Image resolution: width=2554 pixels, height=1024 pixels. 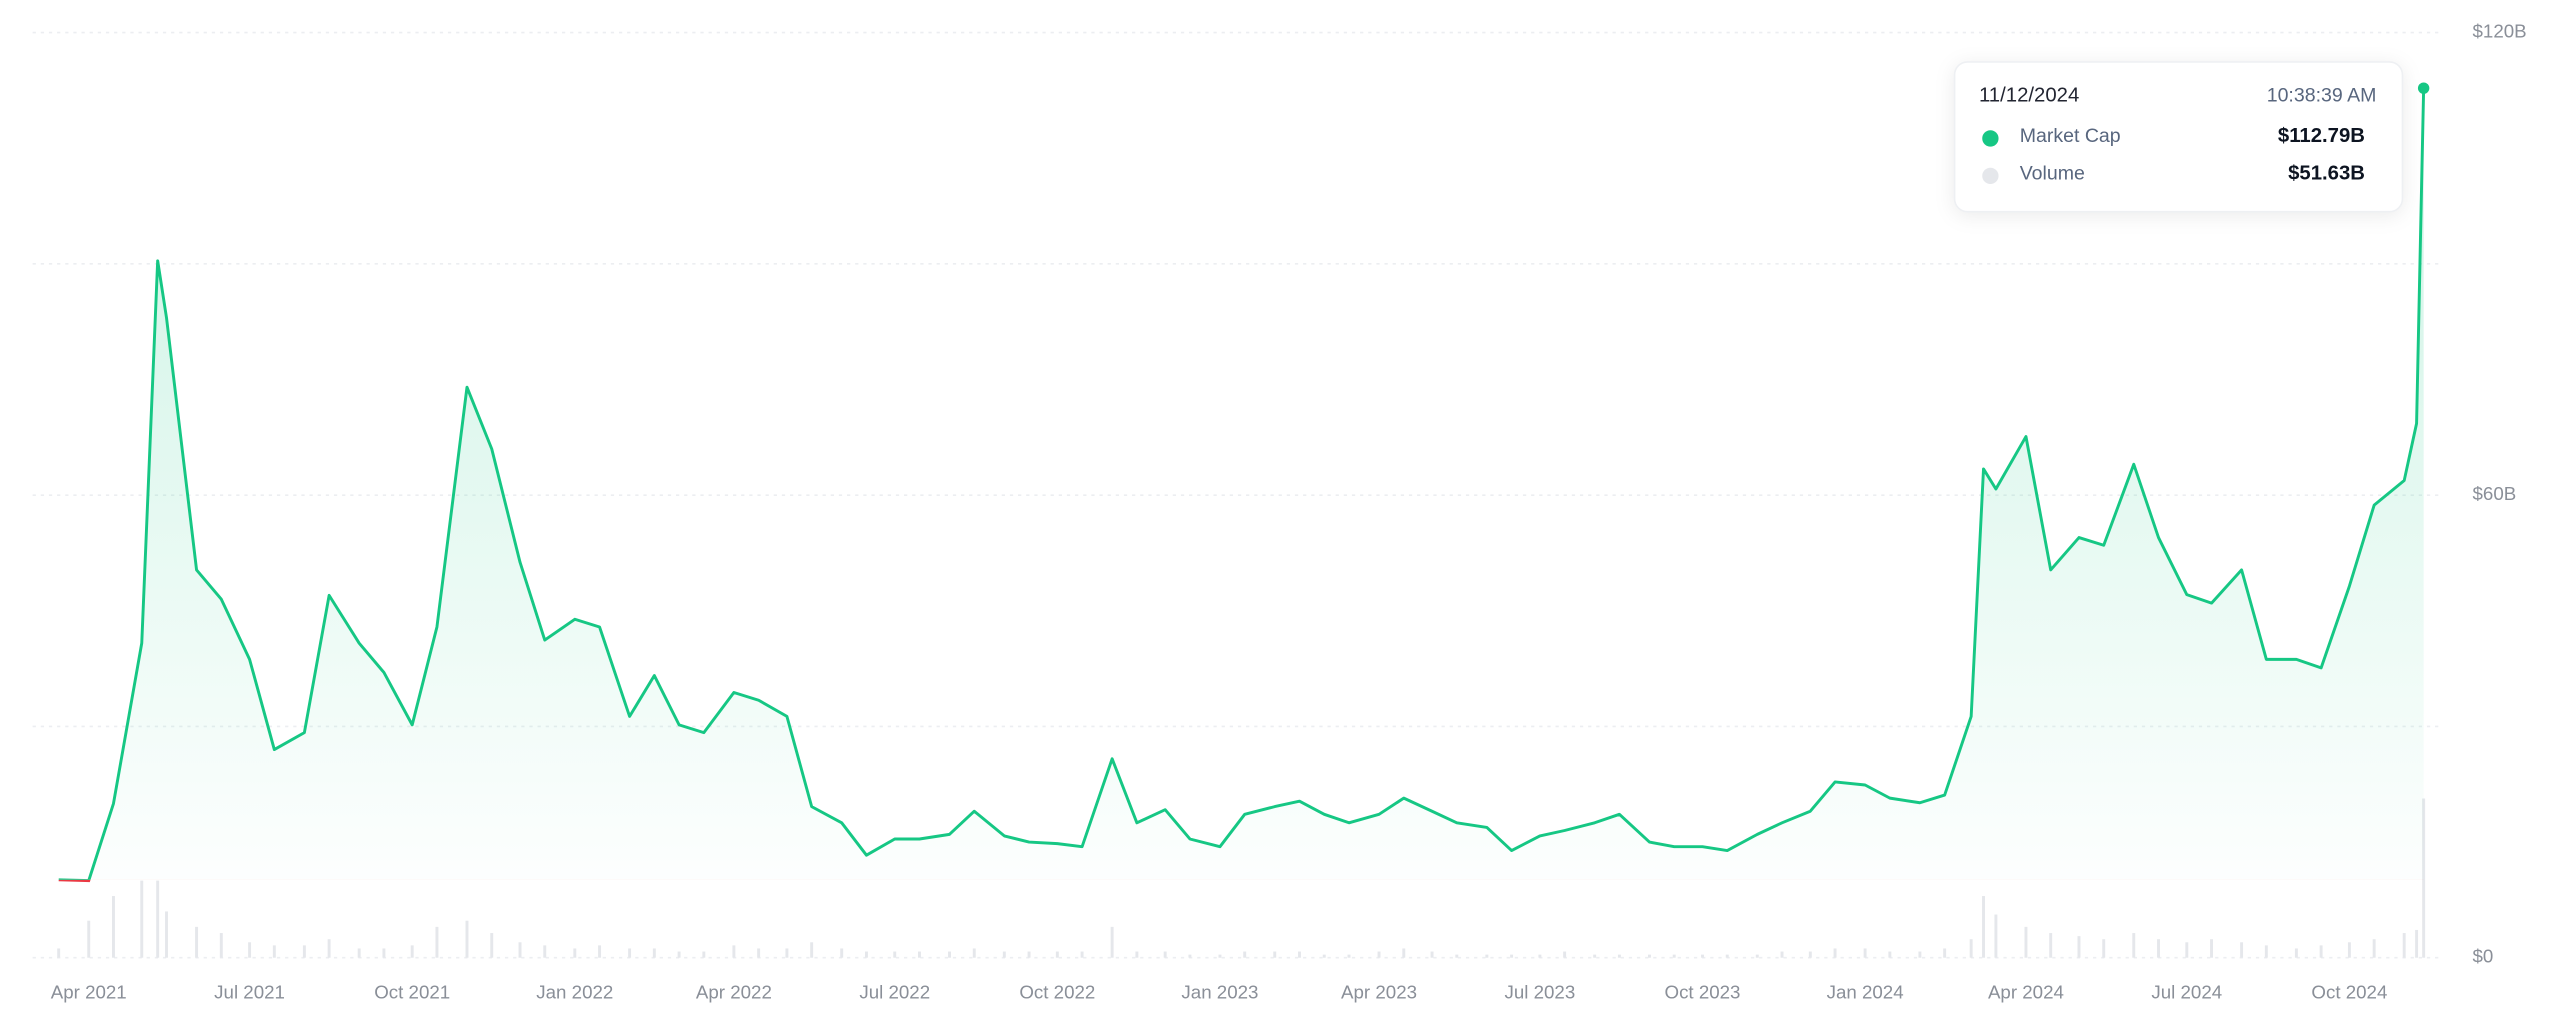 I want to click on tooltip-time: 10:38:39 AM, so click(x=2322, y=95).